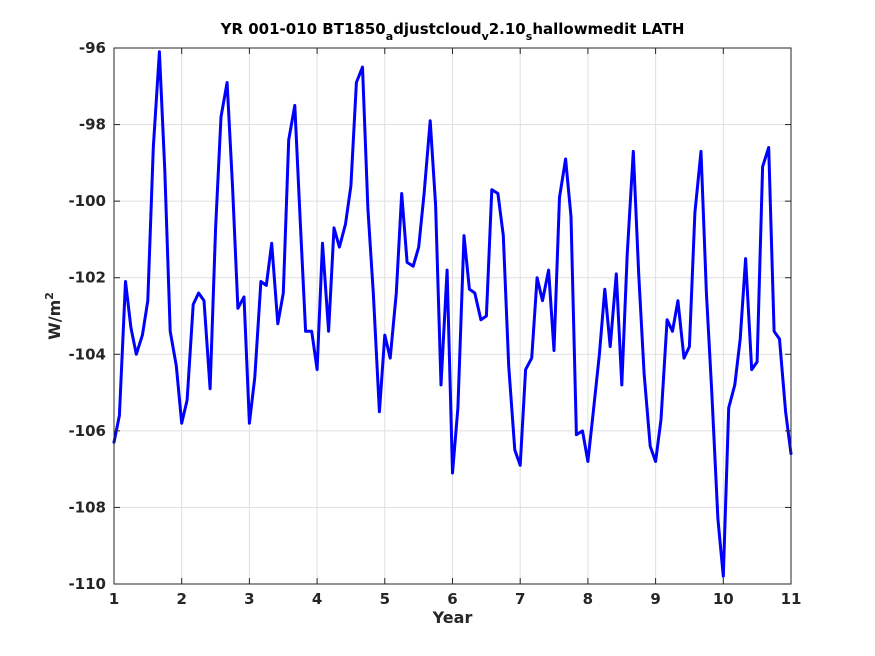 The height and width of the screenshot is (656, 875). What do you see at coordinates (87, 507) in the screenshot?
I see `y-tick-label: -108` at bounding box center [87, 507].